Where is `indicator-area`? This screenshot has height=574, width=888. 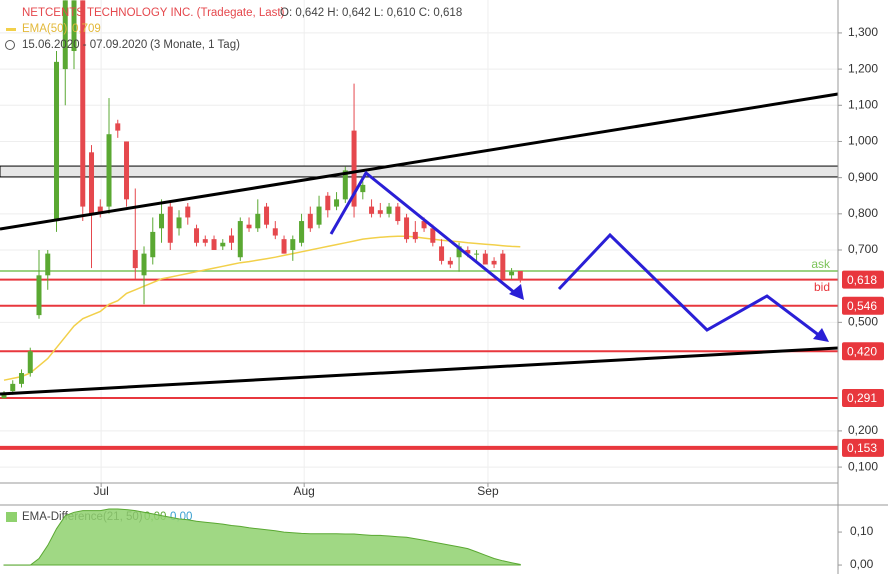
indicator-area is located at coordinates (262, 537).